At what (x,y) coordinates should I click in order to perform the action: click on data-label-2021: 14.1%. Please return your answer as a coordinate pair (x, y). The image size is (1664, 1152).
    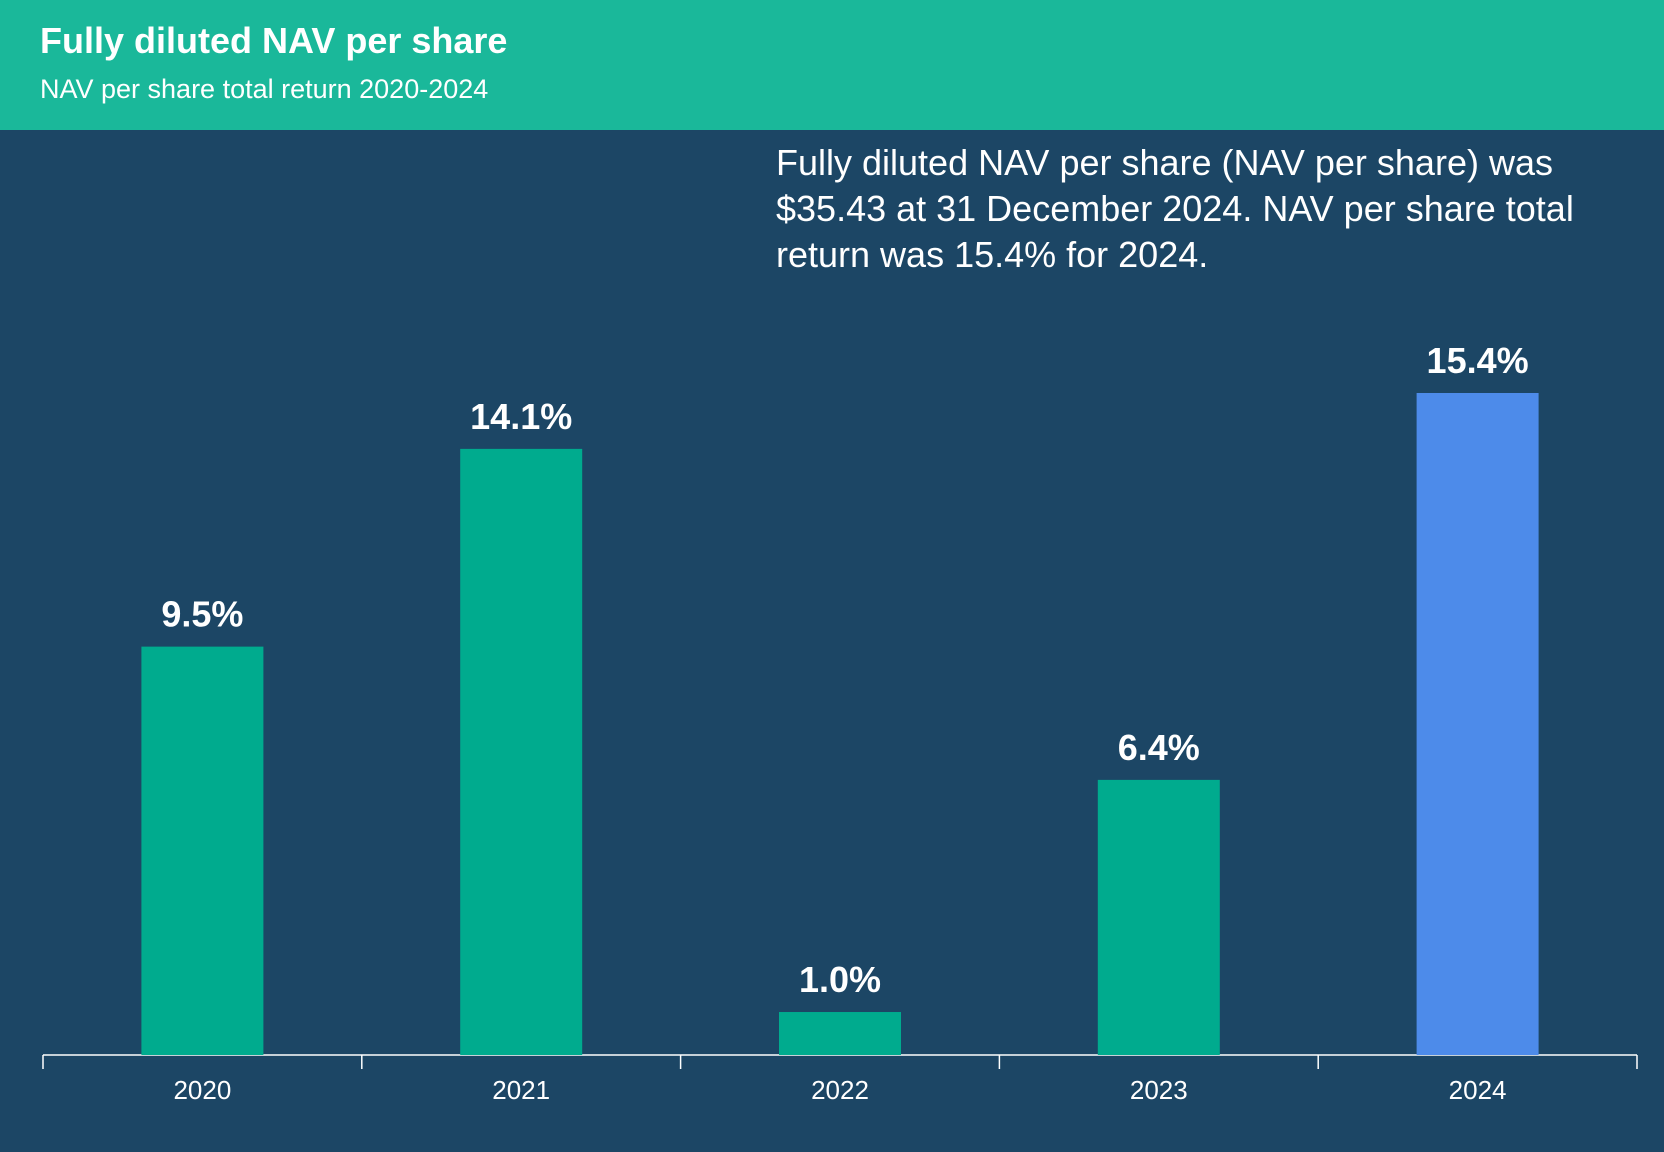
    Looking at the image, I should click on (521, 416).